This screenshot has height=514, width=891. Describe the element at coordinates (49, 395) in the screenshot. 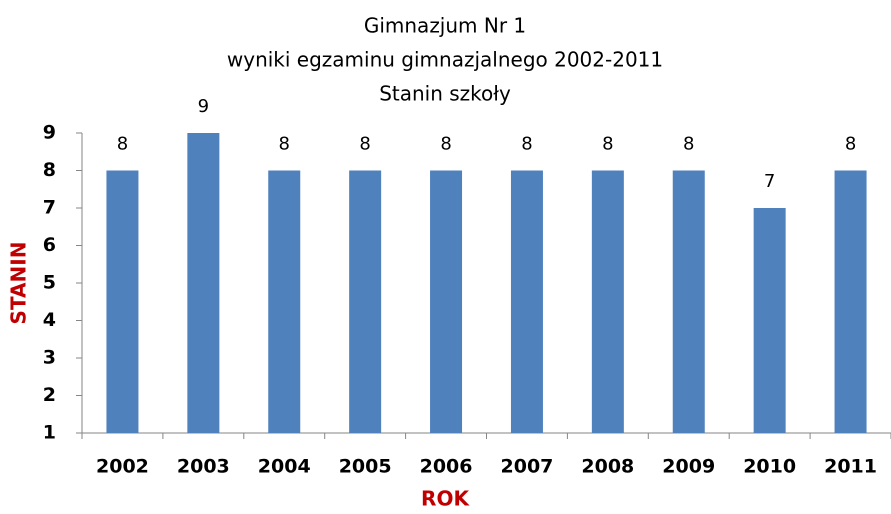

I see `y-tick-label: 2` at that location.